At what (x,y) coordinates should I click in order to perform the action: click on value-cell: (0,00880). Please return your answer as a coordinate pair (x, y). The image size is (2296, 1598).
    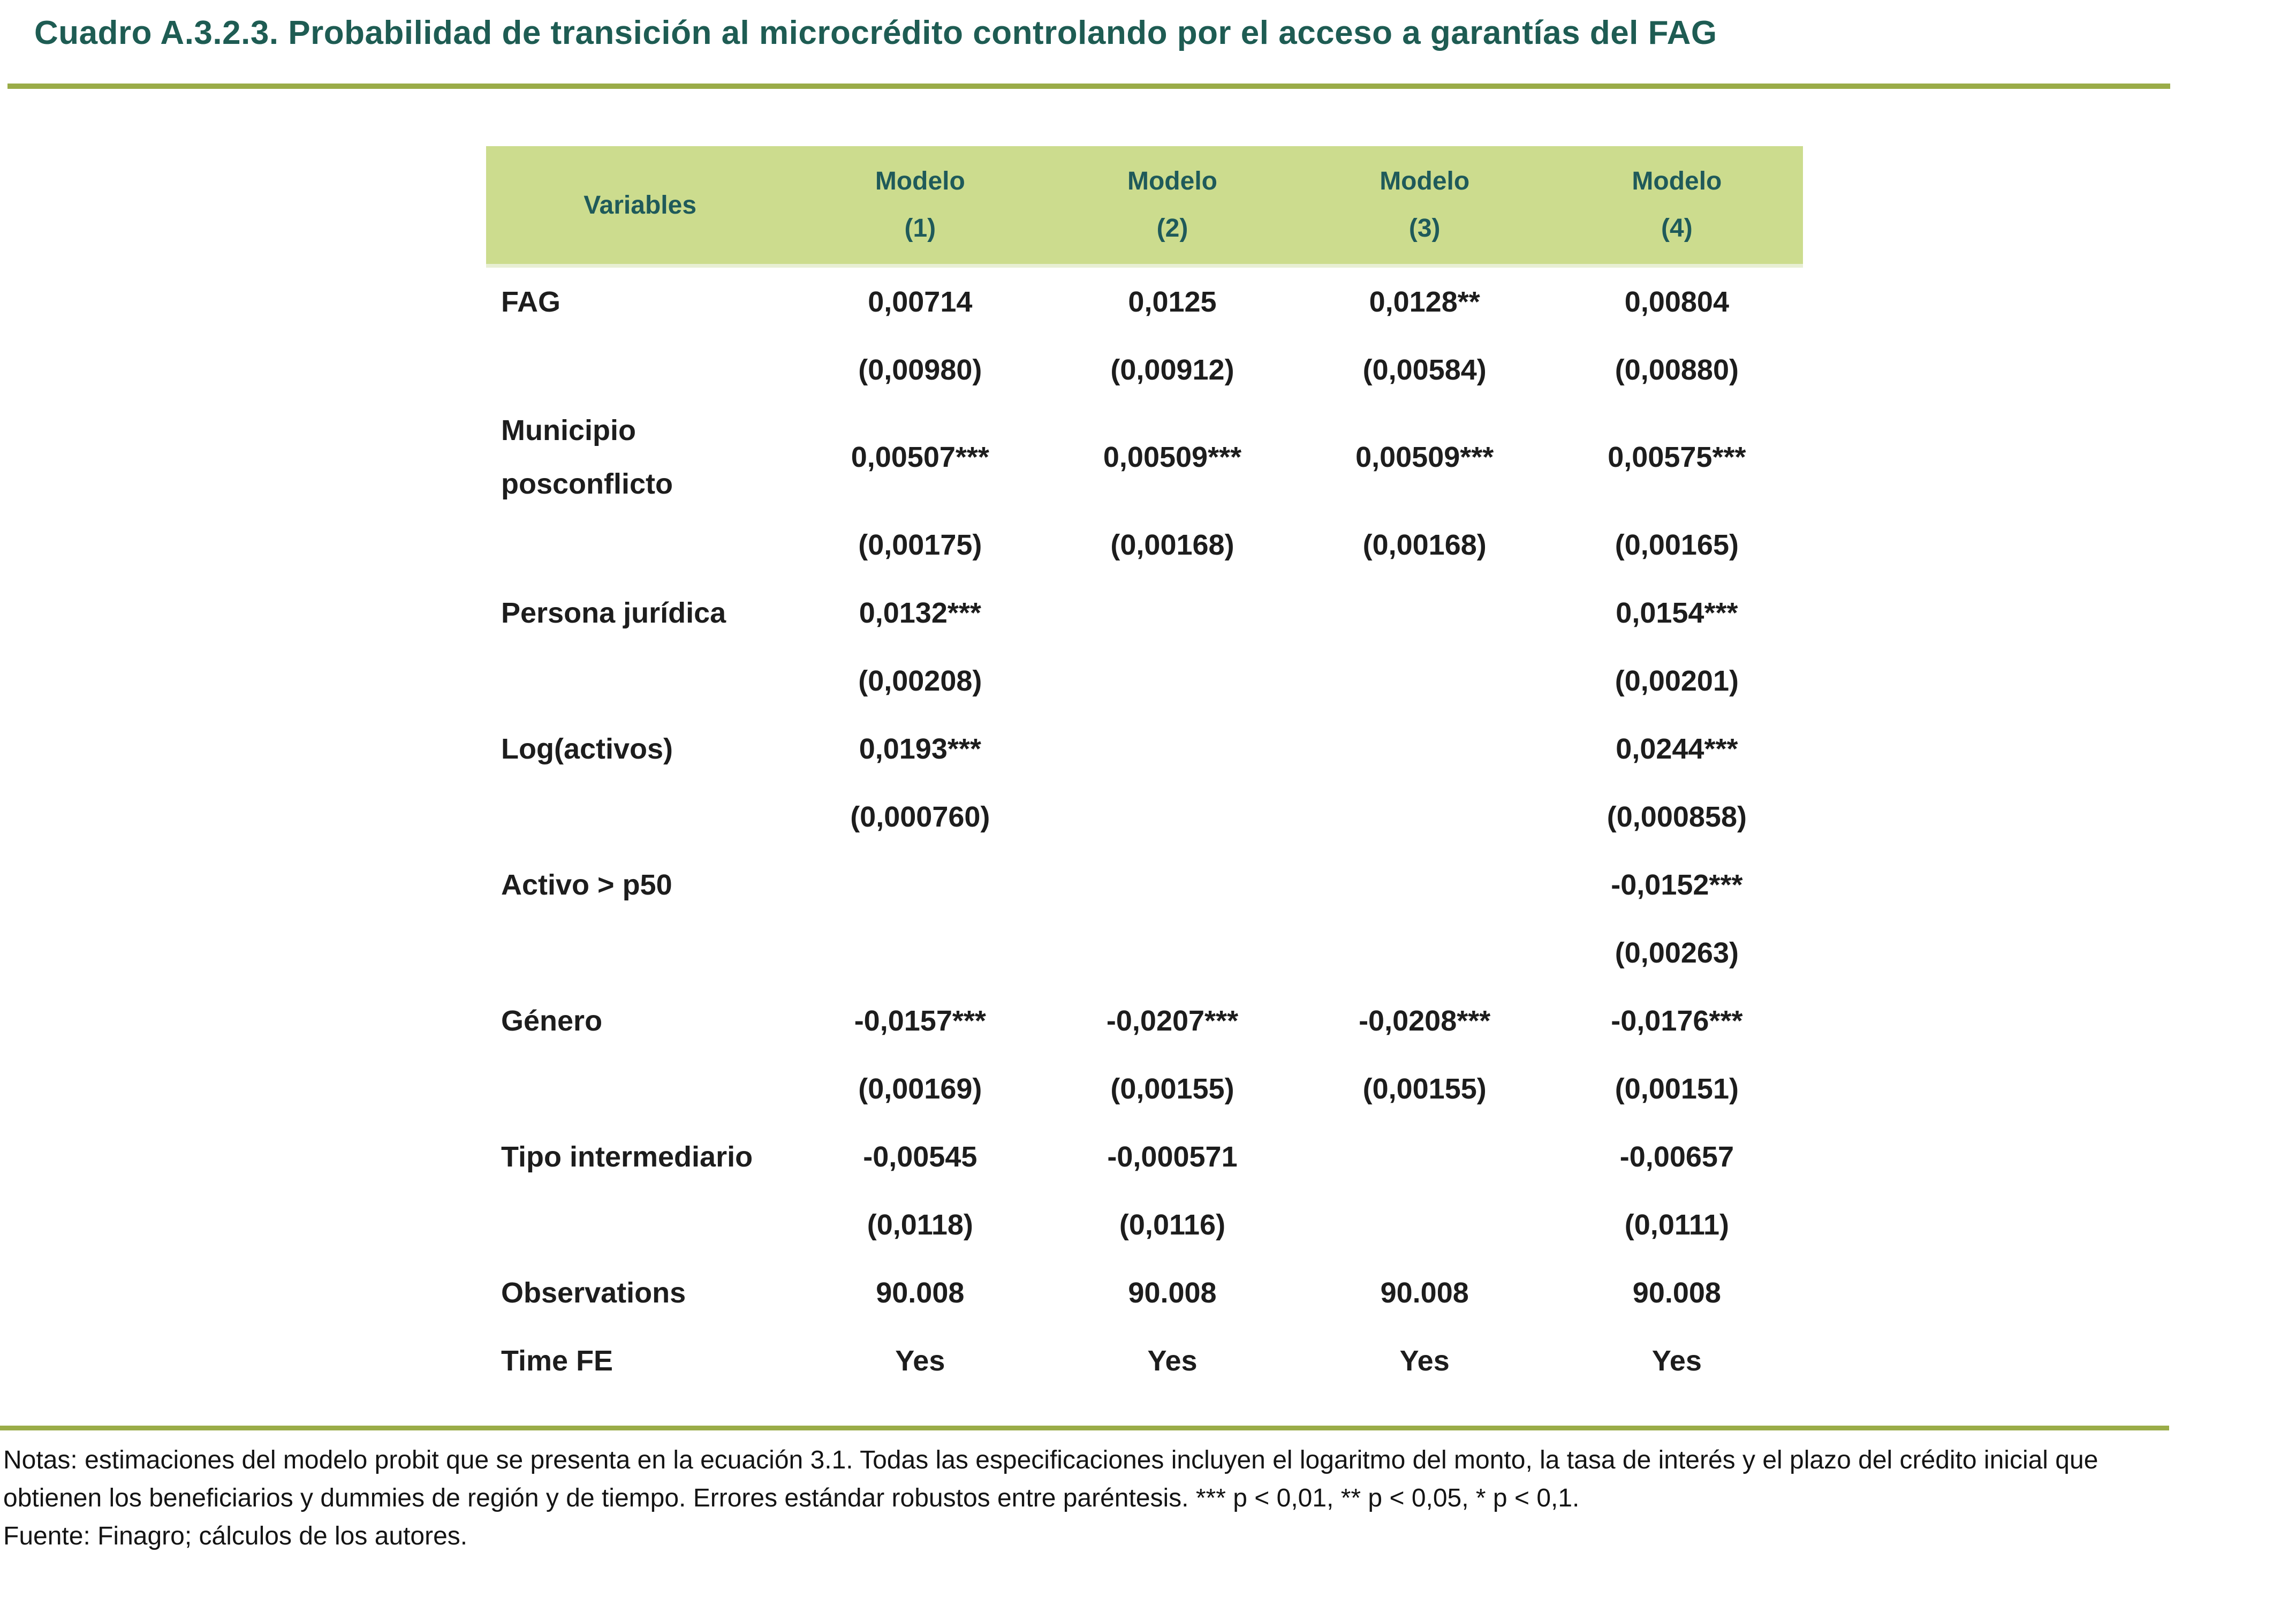
    Looking at the image, I should click on (1677, 369).